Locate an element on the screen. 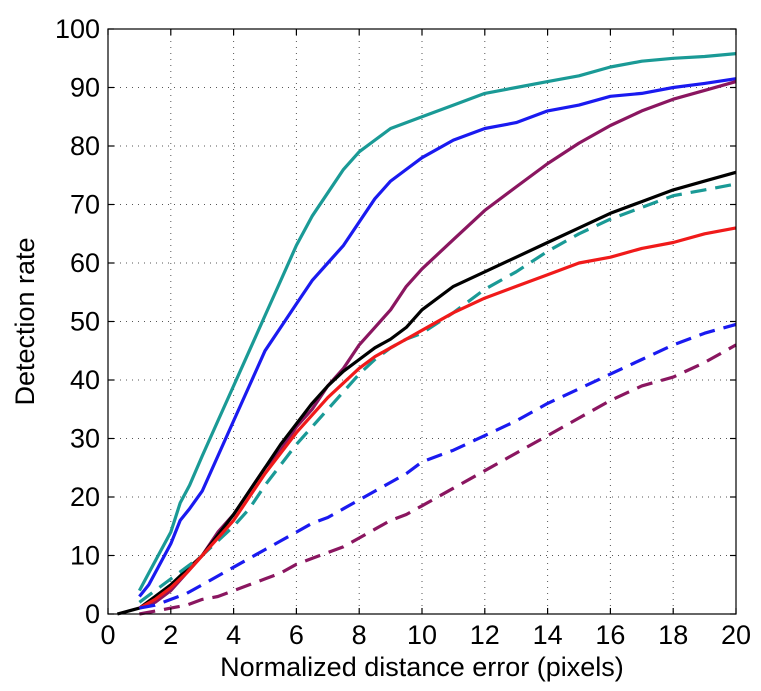  x-tick-label: 6 is located at coordinates (296, 635).